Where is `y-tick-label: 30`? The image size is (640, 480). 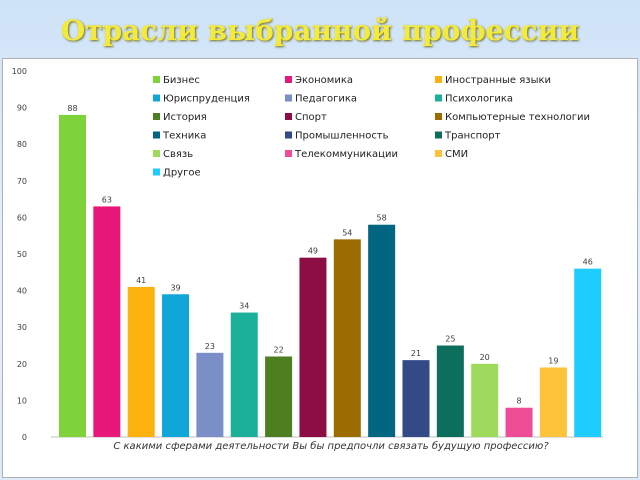 y-tick-label: 30 is located at coordinates (22, 327).